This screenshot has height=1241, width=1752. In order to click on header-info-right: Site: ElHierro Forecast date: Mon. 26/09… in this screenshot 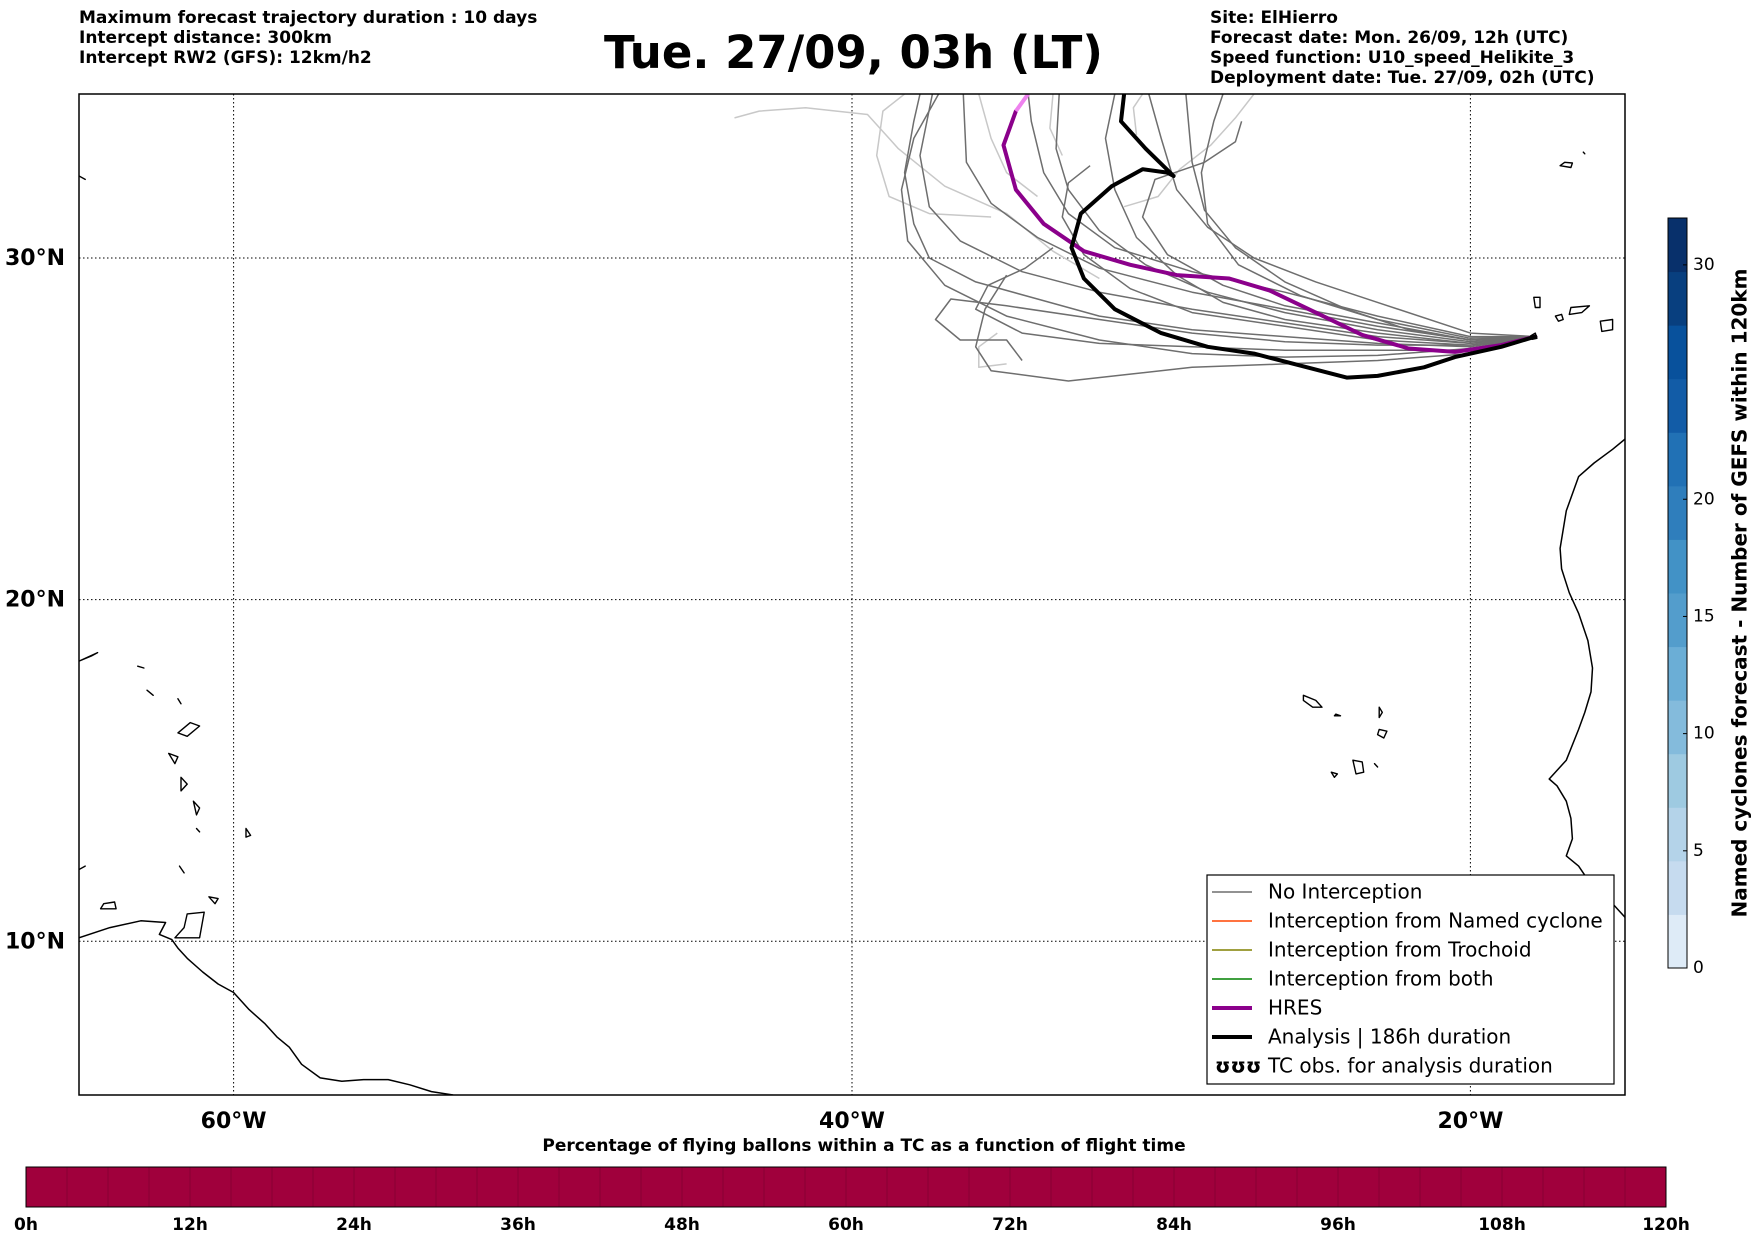, I will do `click(1402, 48)`.